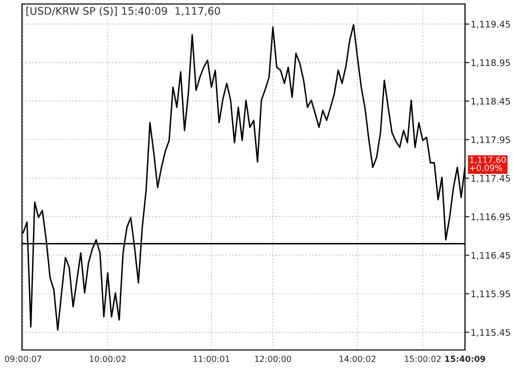  Describe the element at coordinates (123, 11) in the screenshot. I see `chart-title: [USD/KRW SP (S)] 15:40:09 1,117,60` at that location.